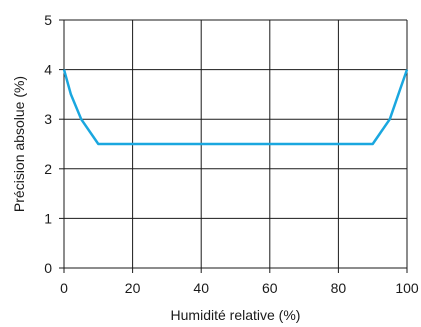 The width and height of the screenshot is (421, 327). I want to click on x-tick-label: 60, so click(270, 288).